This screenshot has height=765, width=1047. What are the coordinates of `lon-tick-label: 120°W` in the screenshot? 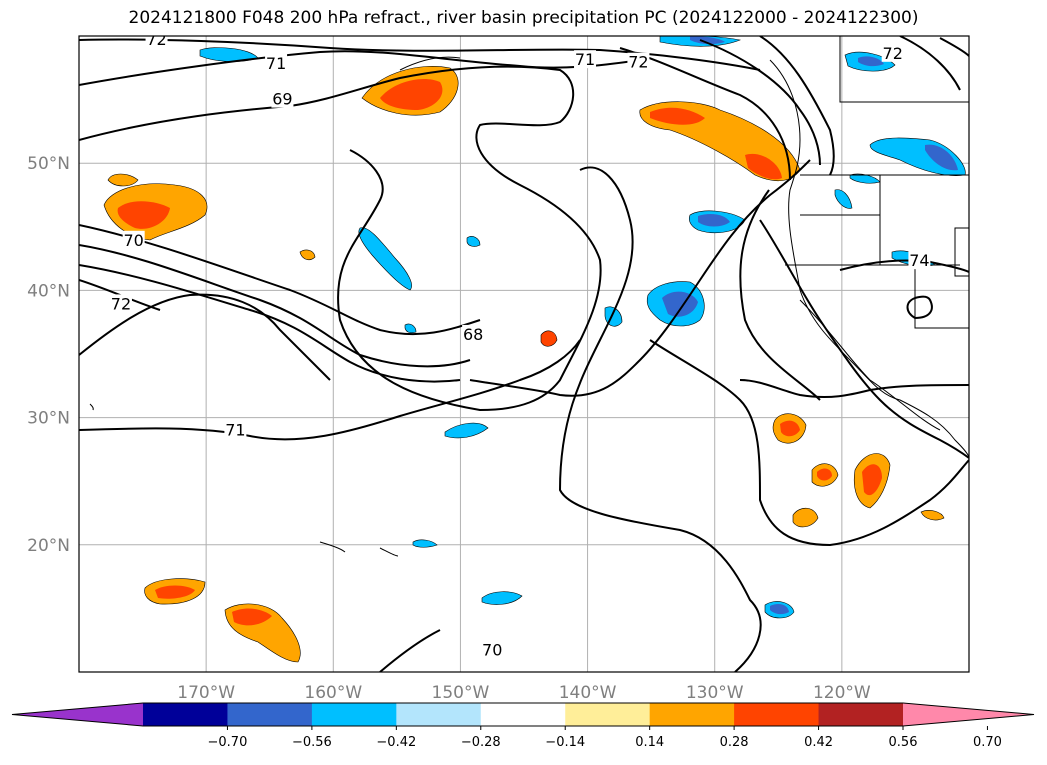 It's located at (842, 693).